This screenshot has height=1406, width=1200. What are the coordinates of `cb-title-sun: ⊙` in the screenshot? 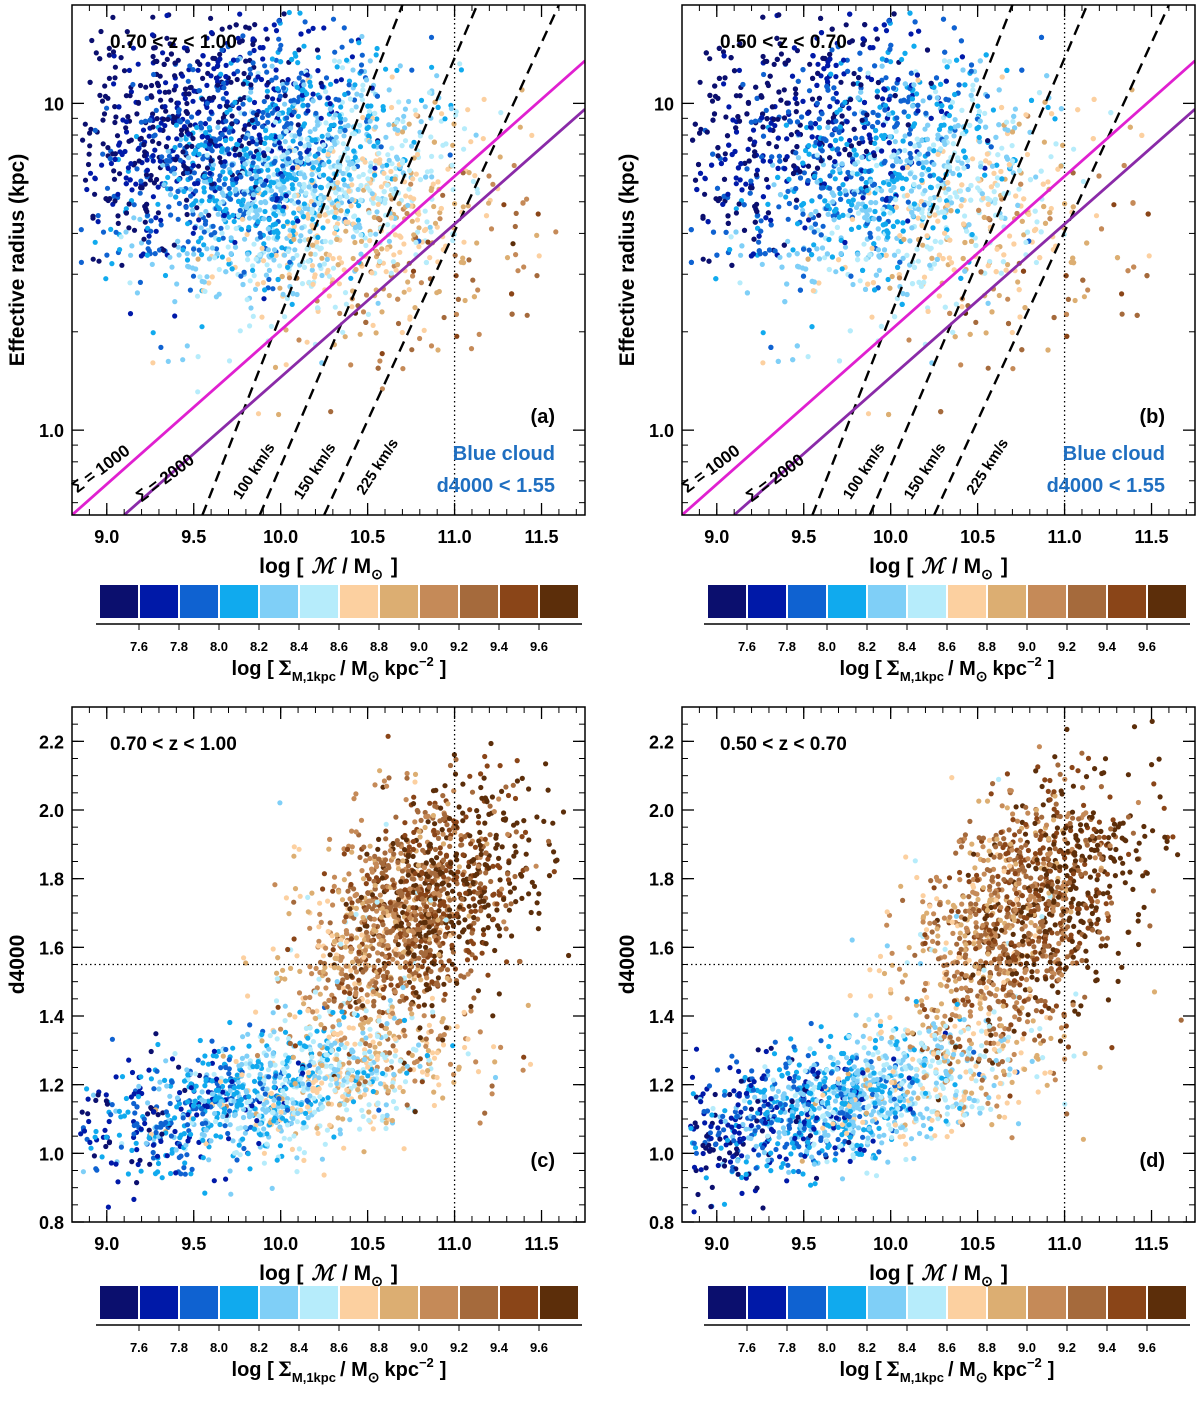 It's located at (374, 676).